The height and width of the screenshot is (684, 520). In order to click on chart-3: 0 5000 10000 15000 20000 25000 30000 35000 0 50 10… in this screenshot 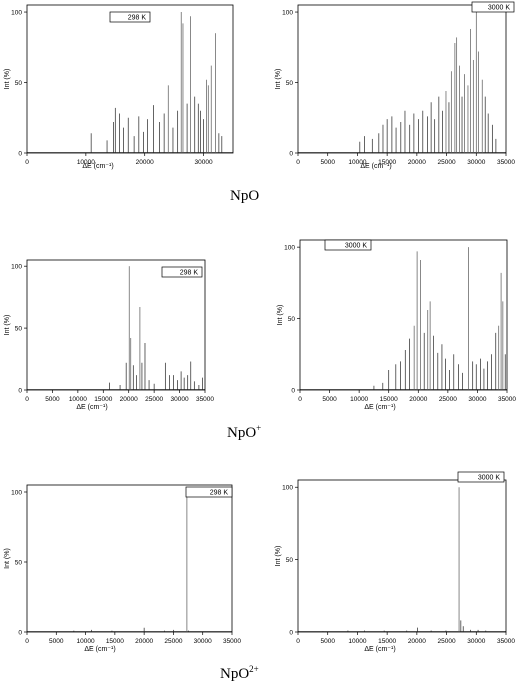, I will do `click(109, 335)`.